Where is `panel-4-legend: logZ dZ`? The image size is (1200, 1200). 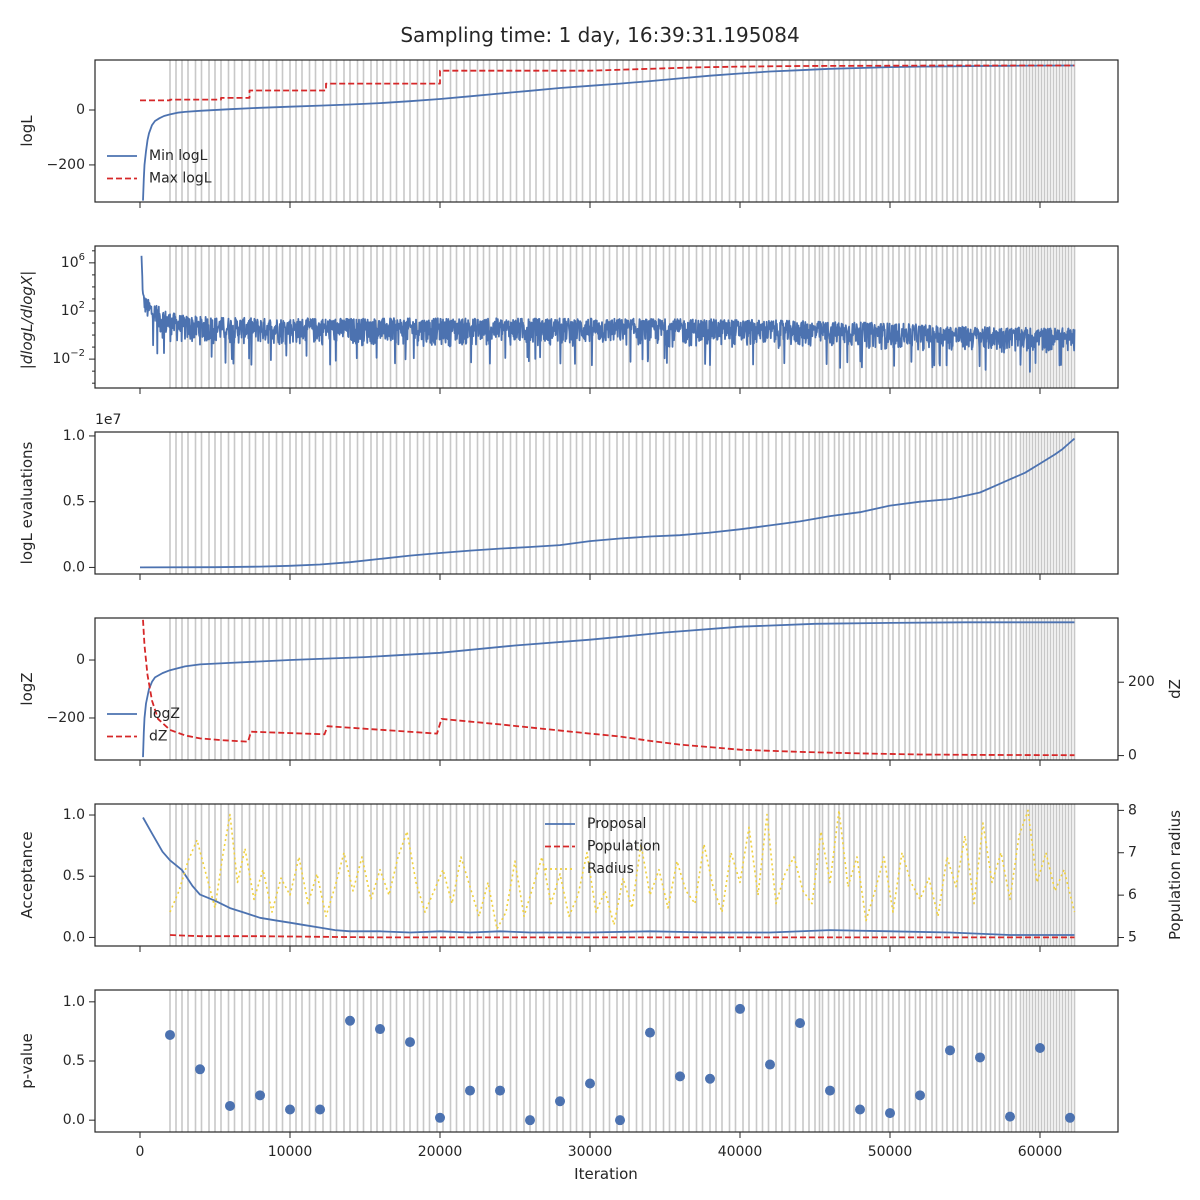 panel-4-legend: logZ dZ is located at coordinates (143, 725).